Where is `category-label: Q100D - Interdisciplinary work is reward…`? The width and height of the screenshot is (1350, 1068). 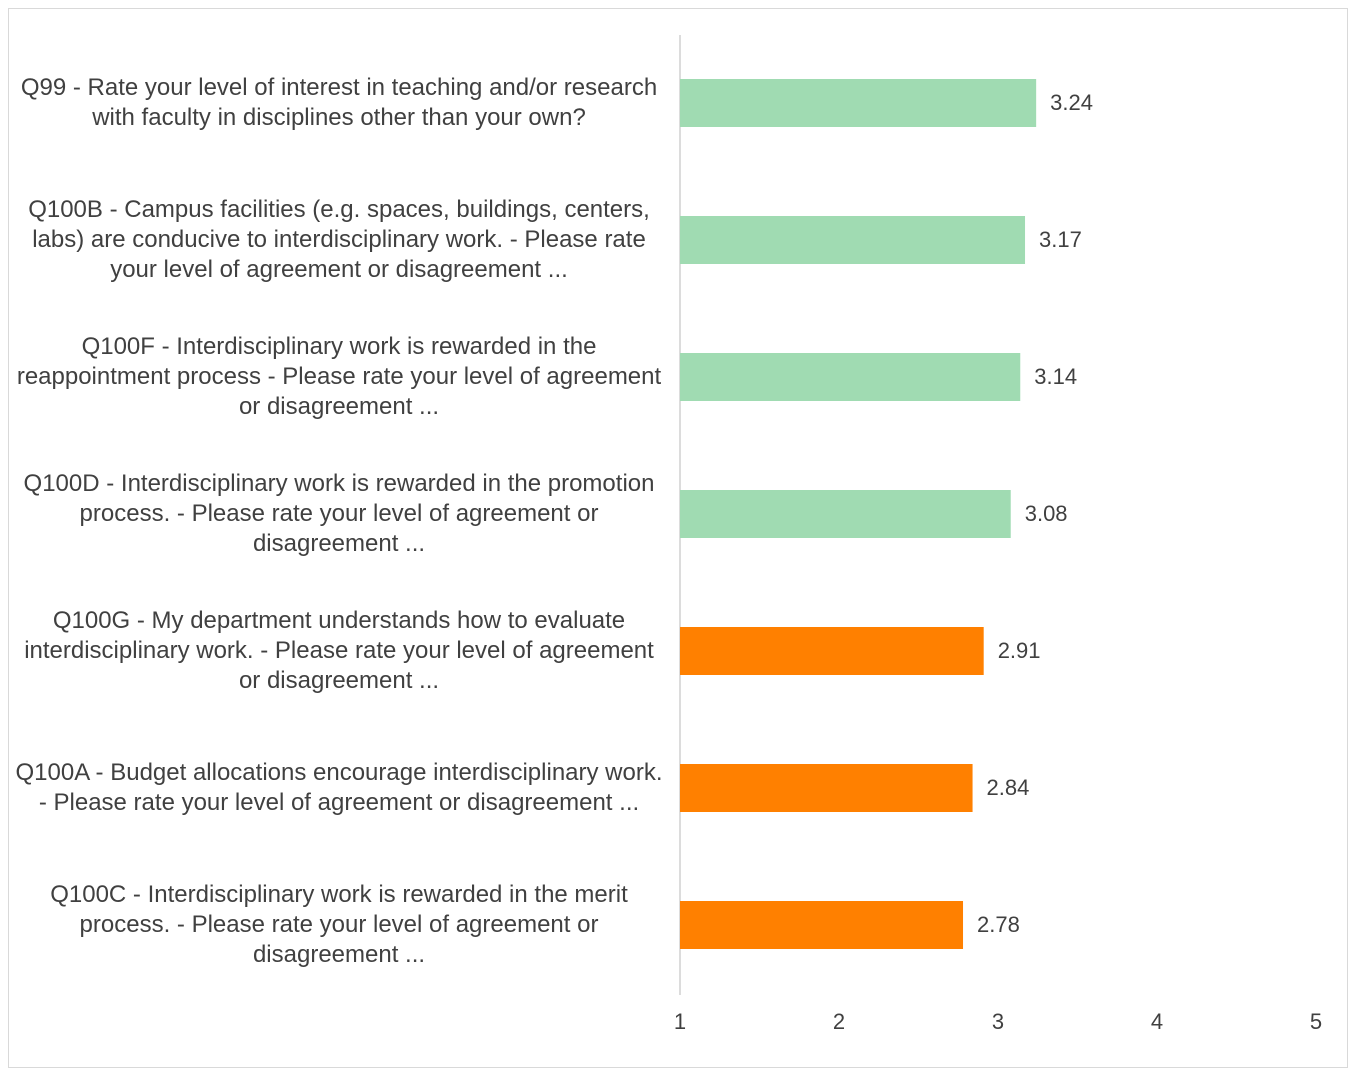 category-label: Q100D - Interdisciplinary work is reward… is located at coordinates (339, 513).